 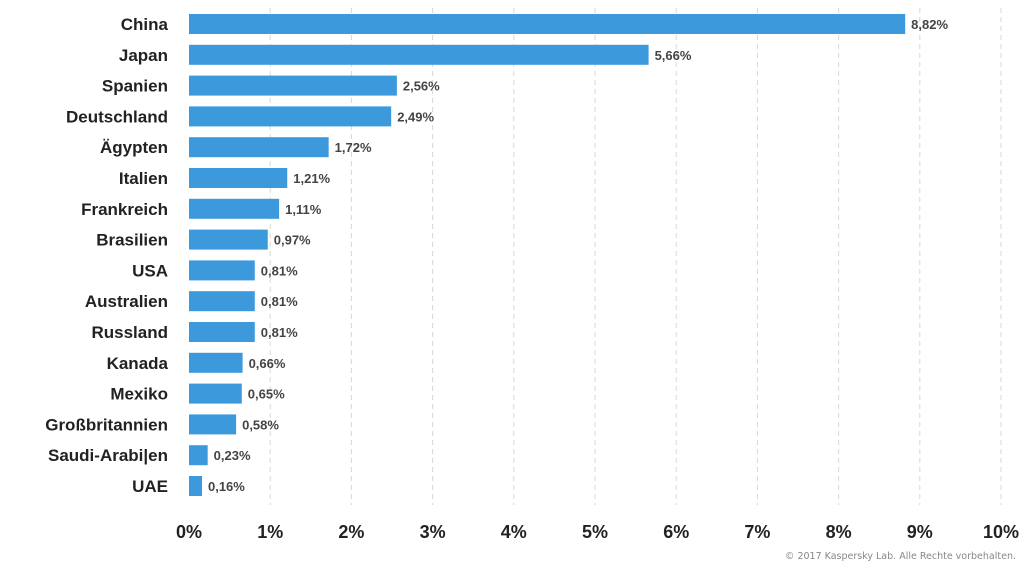 I want to click on category-label: Italien, so click(x=143, y=178).